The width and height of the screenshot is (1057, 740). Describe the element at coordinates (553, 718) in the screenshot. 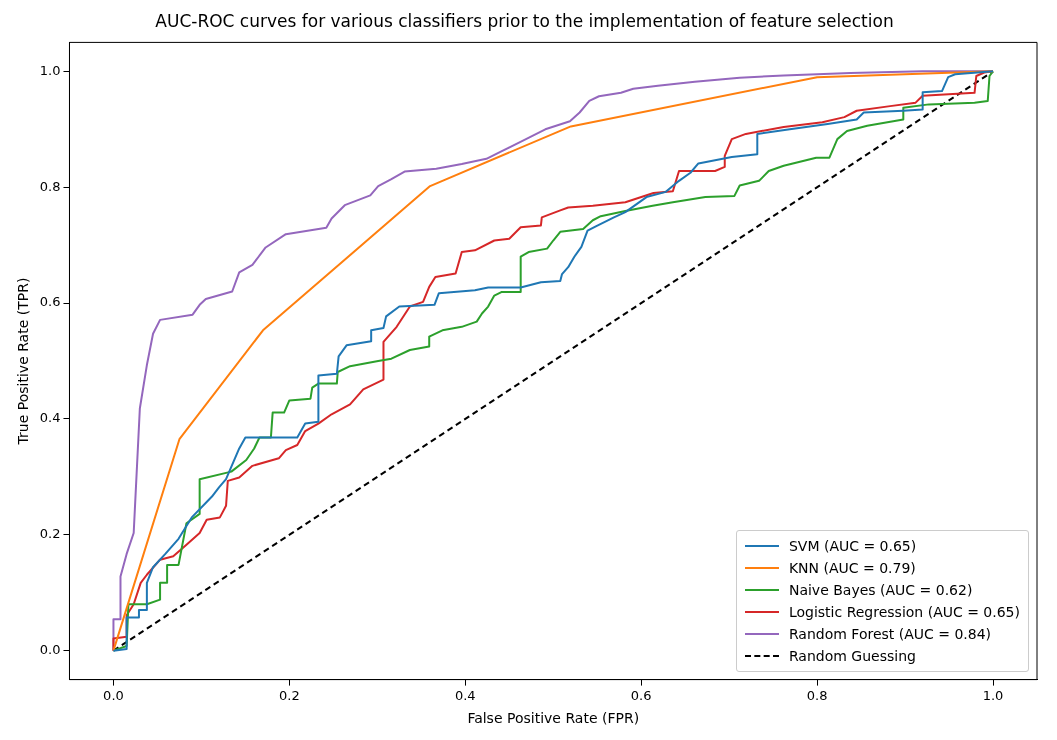

I see `x-axis-title: False Positive Rate (FPR)` at that location.